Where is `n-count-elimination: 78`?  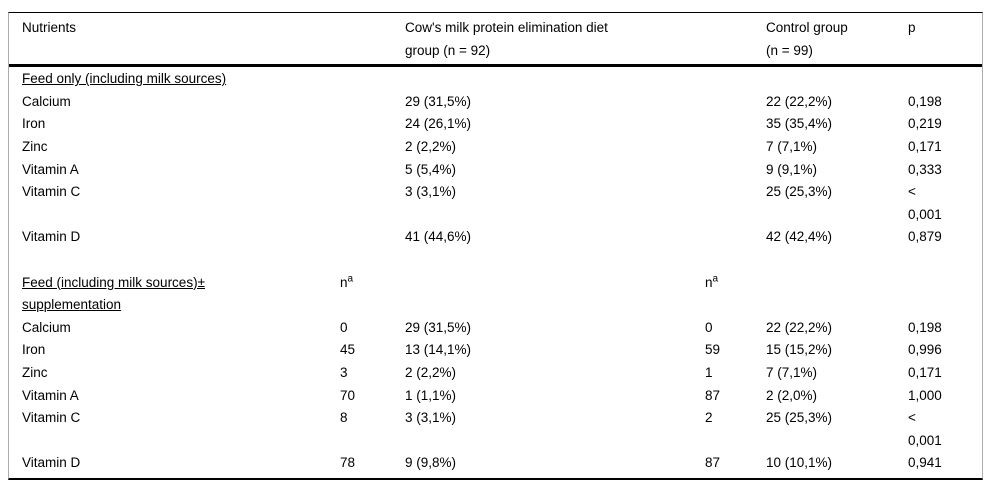 n-count-elimination: 78 is located at coordinates (348, 463).